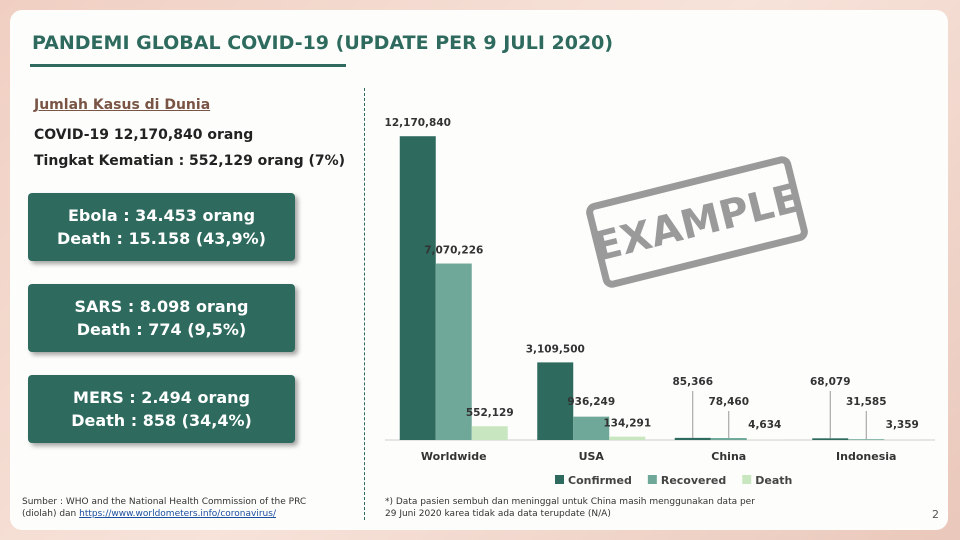 This screenshot has height=540, width=960. I want to click on title-underline, so click(188, 65).